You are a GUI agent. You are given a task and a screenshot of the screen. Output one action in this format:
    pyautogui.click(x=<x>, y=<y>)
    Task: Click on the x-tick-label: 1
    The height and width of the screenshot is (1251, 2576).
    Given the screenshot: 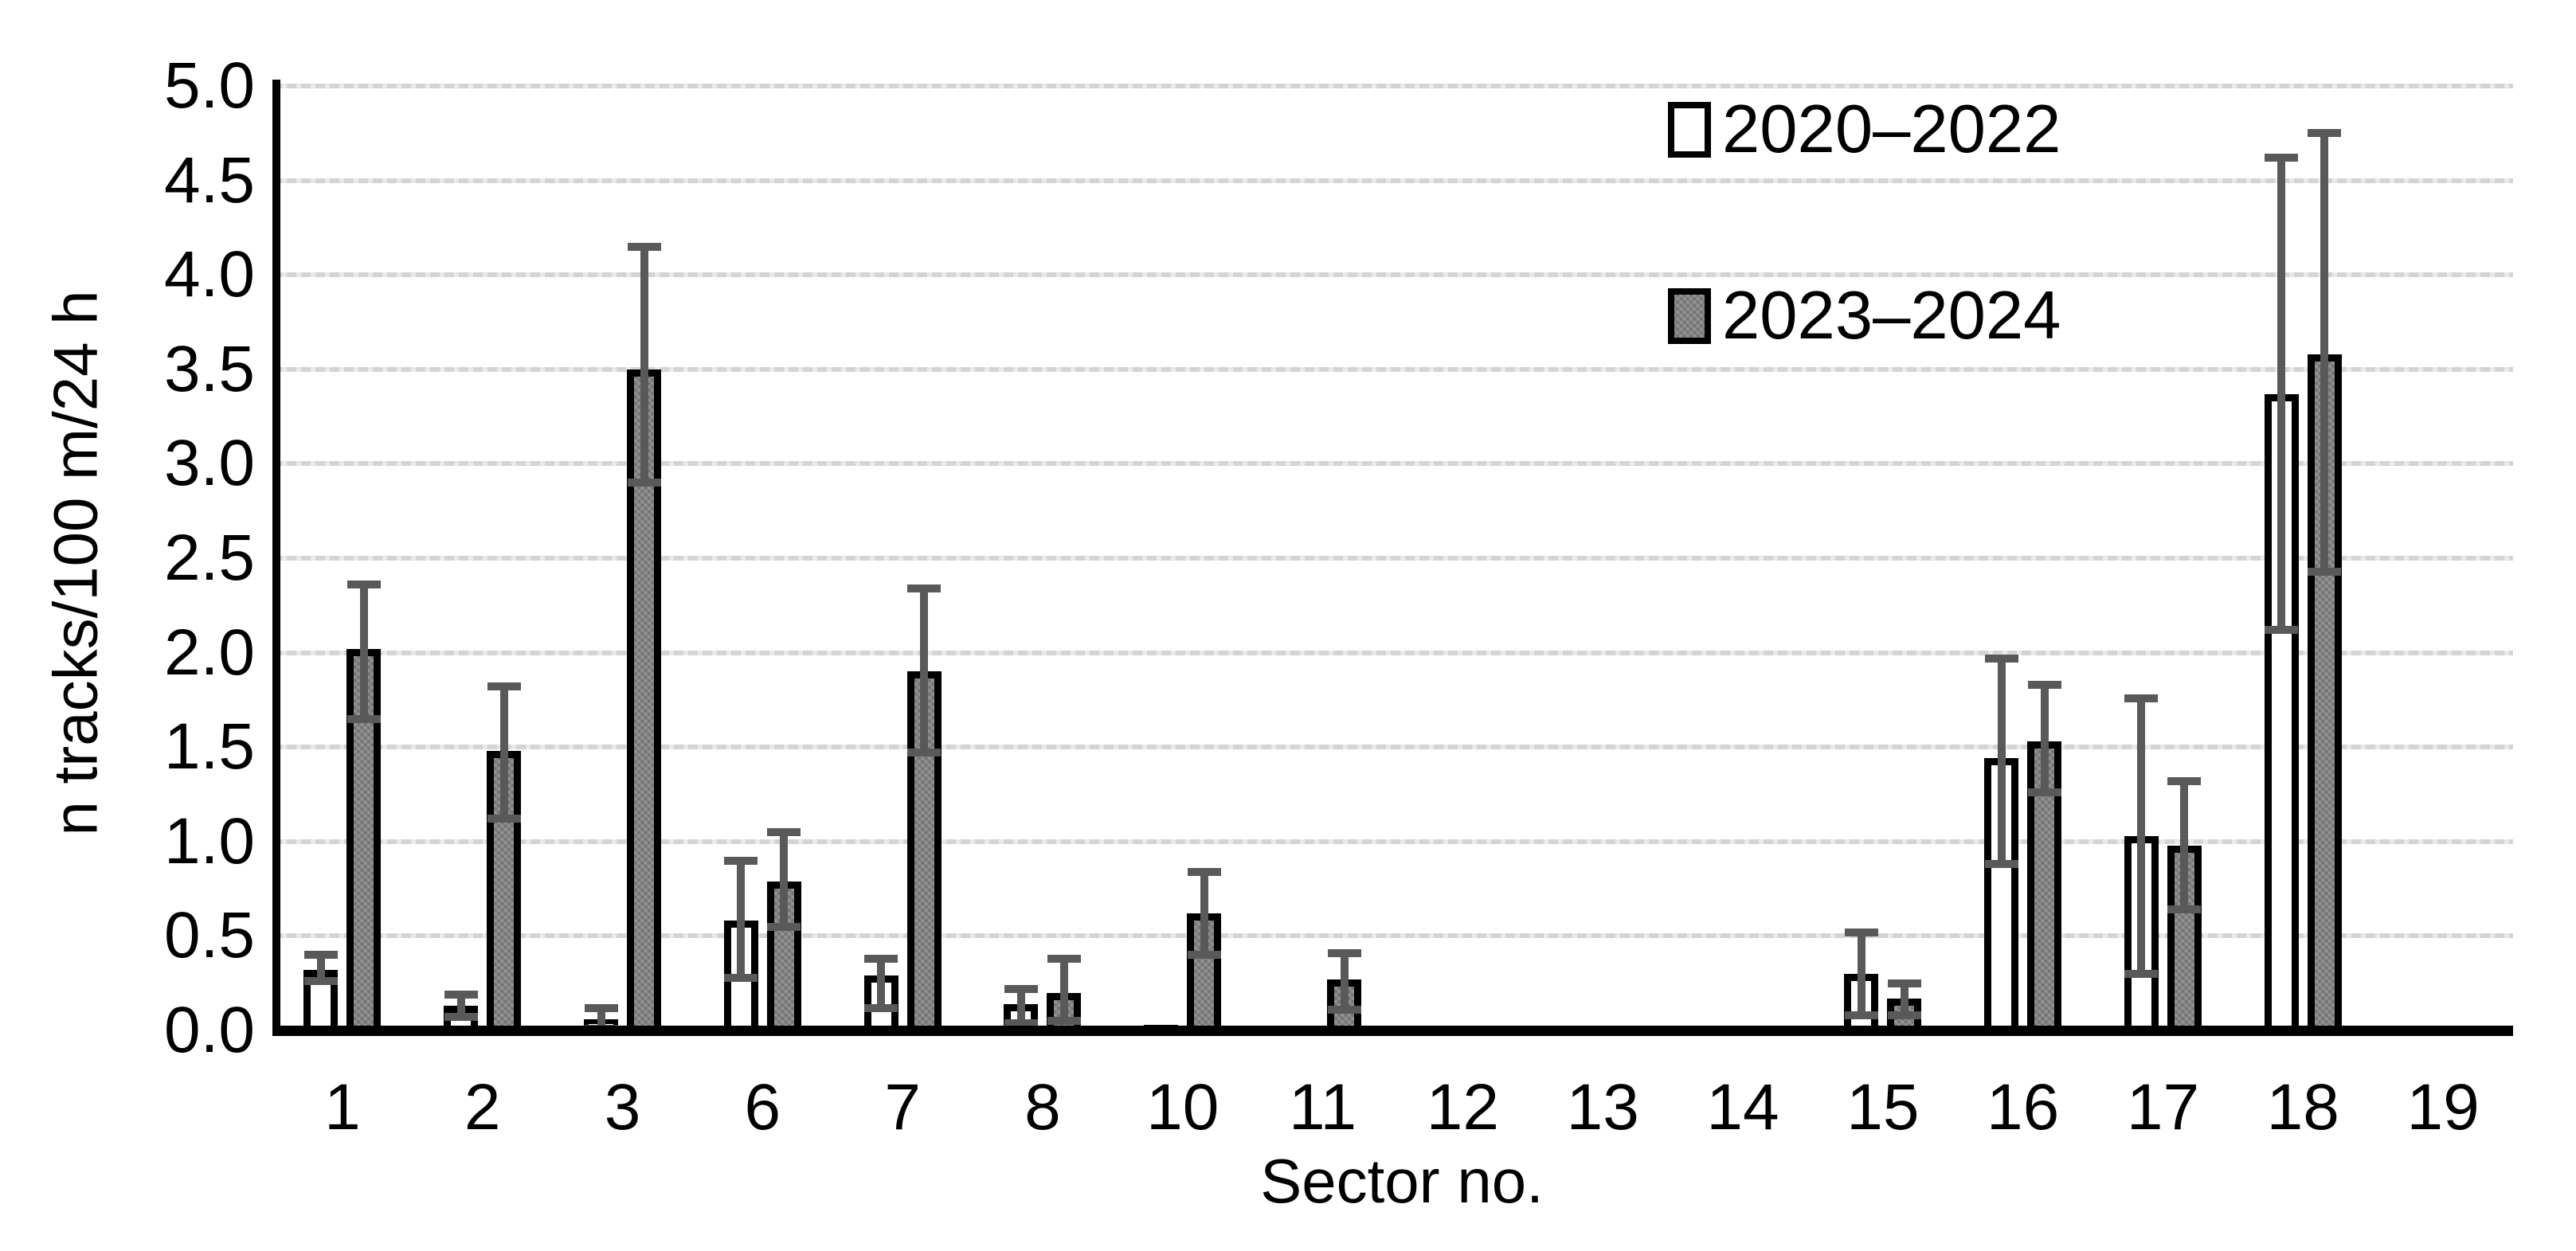 What is the action you would take?
    pyautogui.click(x=342, y=1107)
    